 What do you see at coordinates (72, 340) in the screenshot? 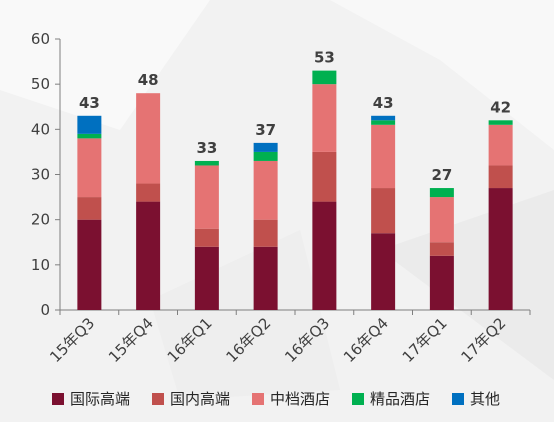
I see `x-tick-label: 15年Q3` at bounding box center [72, 340].